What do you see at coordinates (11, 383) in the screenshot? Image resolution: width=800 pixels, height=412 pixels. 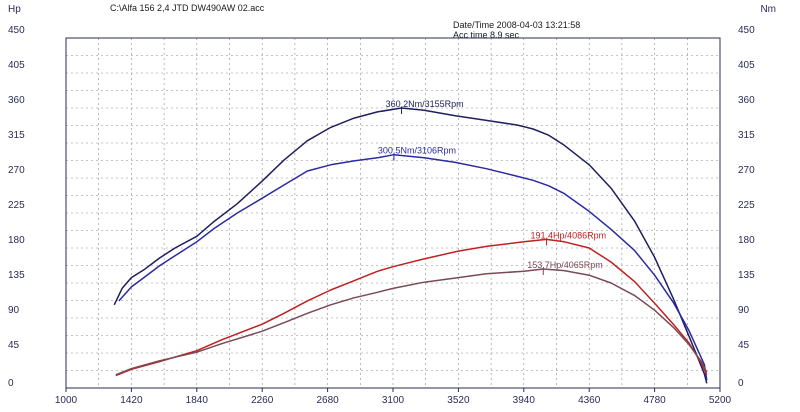 I see `y-tick-label-left: 0` at bounding box center [11, 383].